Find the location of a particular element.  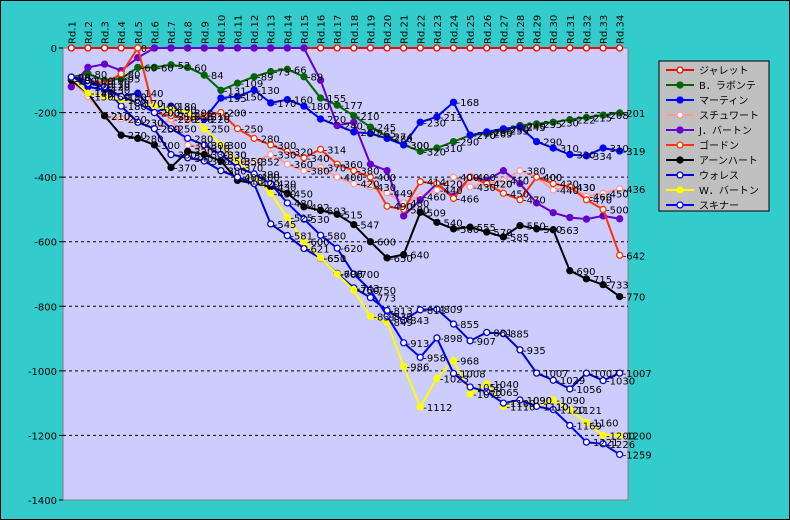

round-label: Rd.27 is located at coordinates (504, 29).